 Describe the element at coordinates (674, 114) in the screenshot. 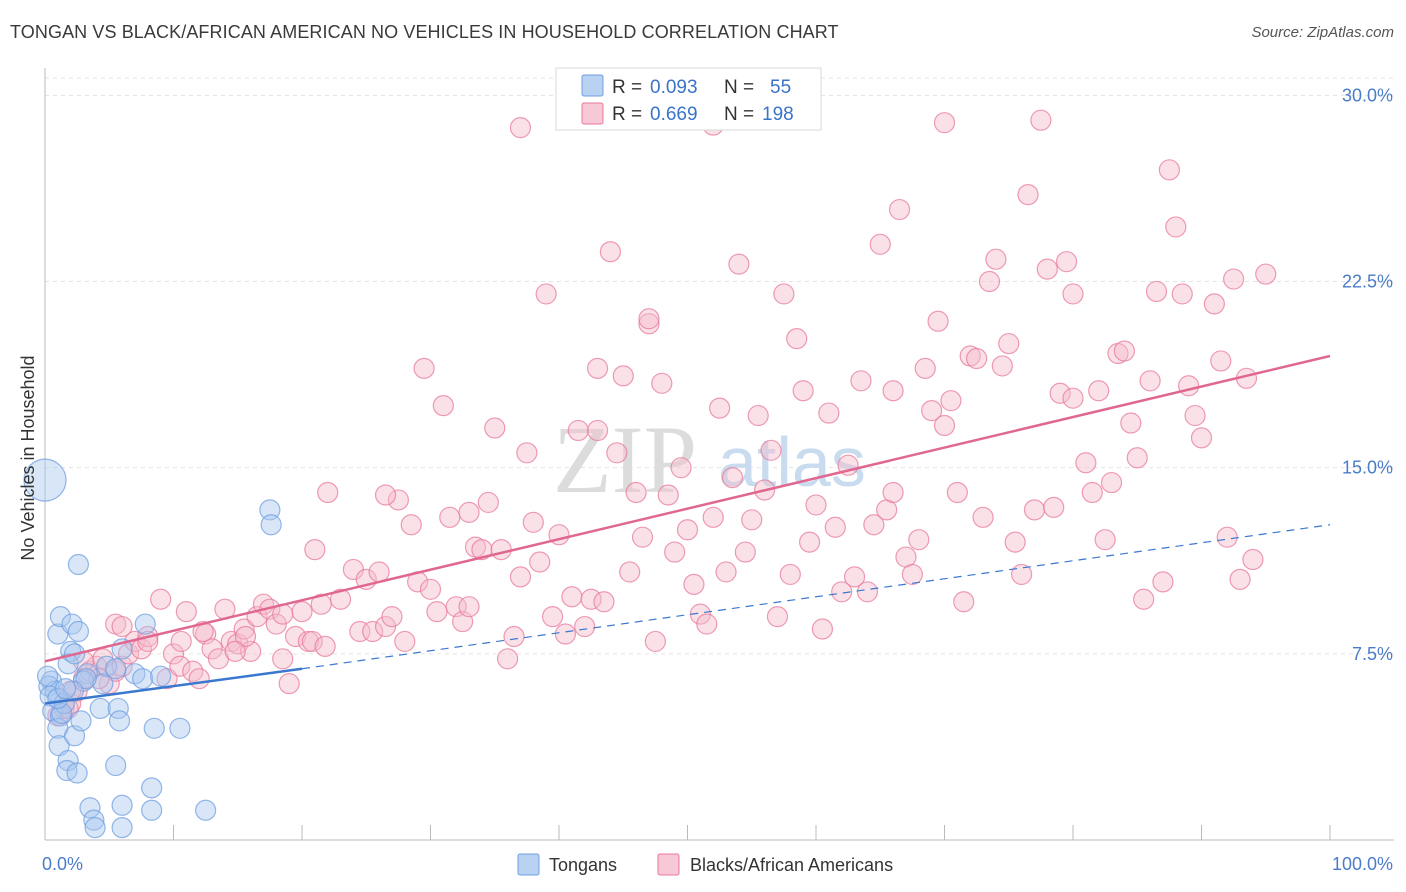

I see `legend-r-value: 0.669` at that location.